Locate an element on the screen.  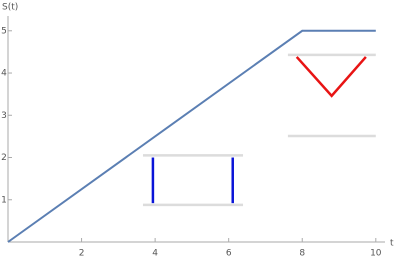
y-tick-label: 3 is located at coordinates (4, 116).